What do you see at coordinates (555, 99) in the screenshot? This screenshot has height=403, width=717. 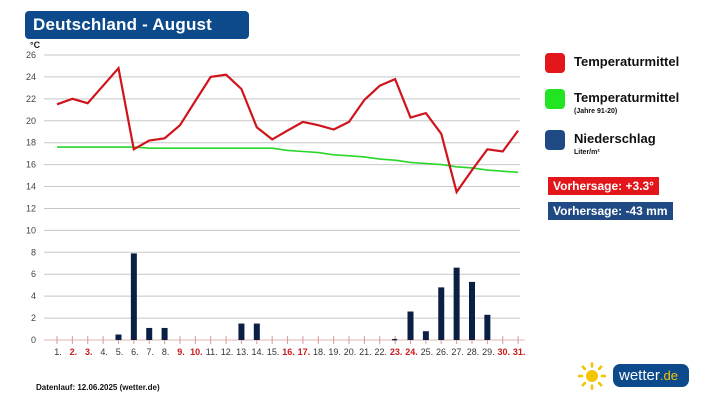 I see `legend-swatch-green` at bounding box center [555, 99].